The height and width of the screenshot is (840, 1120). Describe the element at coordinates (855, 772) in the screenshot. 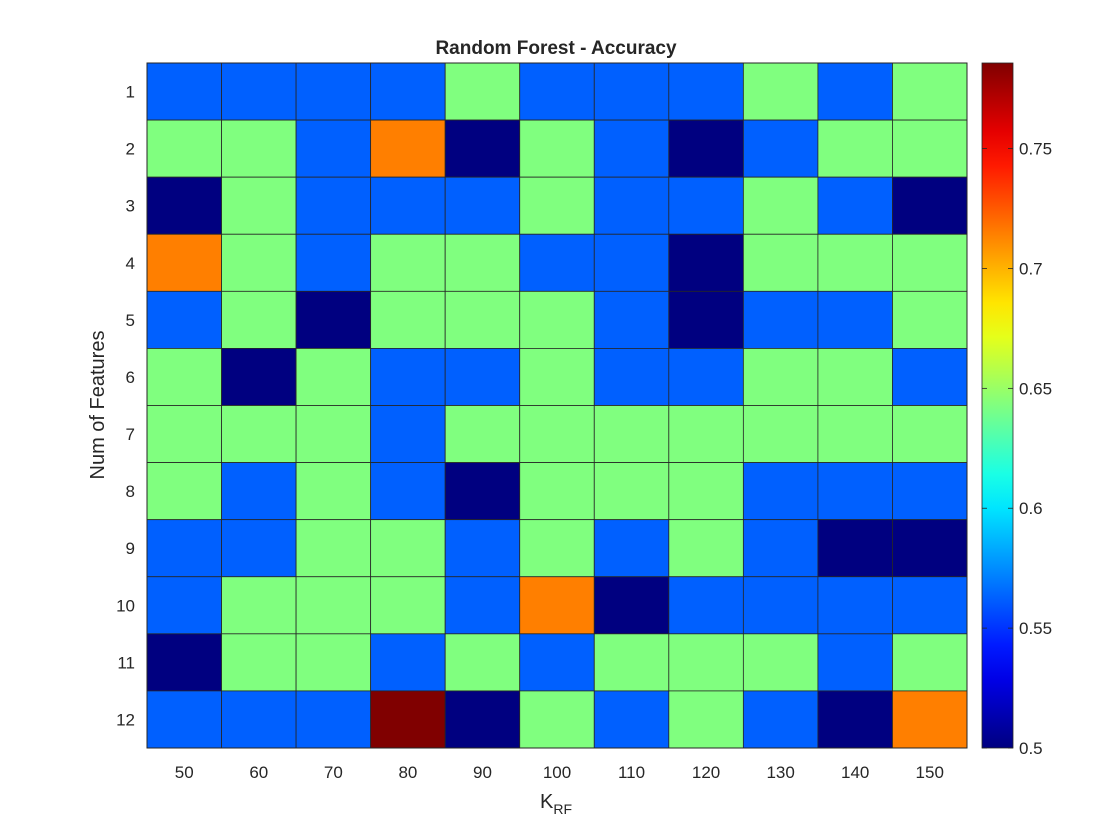

I see `x-tick-label: 140` at that location.